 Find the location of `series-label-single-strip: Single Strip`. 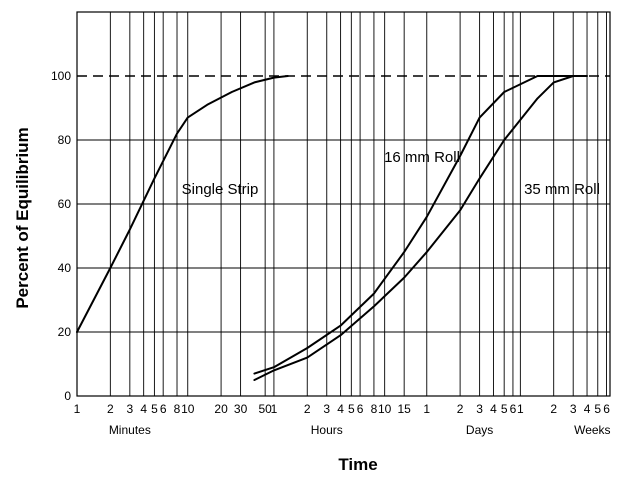

series-label-single-strip: Single Strip is located at coordinates (220, 189).